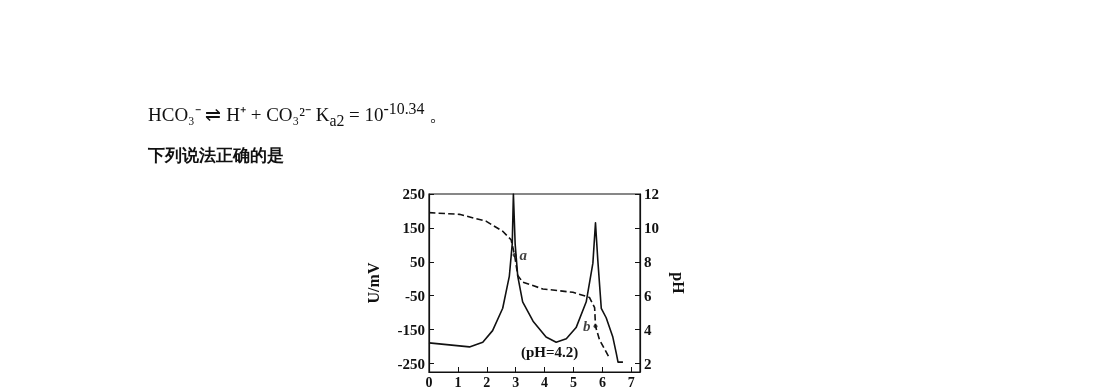  What do you see at coordinates (216, 155) in the screenshot?
I see `text: 下列说法正确的是` at bounding box center [216, 155].